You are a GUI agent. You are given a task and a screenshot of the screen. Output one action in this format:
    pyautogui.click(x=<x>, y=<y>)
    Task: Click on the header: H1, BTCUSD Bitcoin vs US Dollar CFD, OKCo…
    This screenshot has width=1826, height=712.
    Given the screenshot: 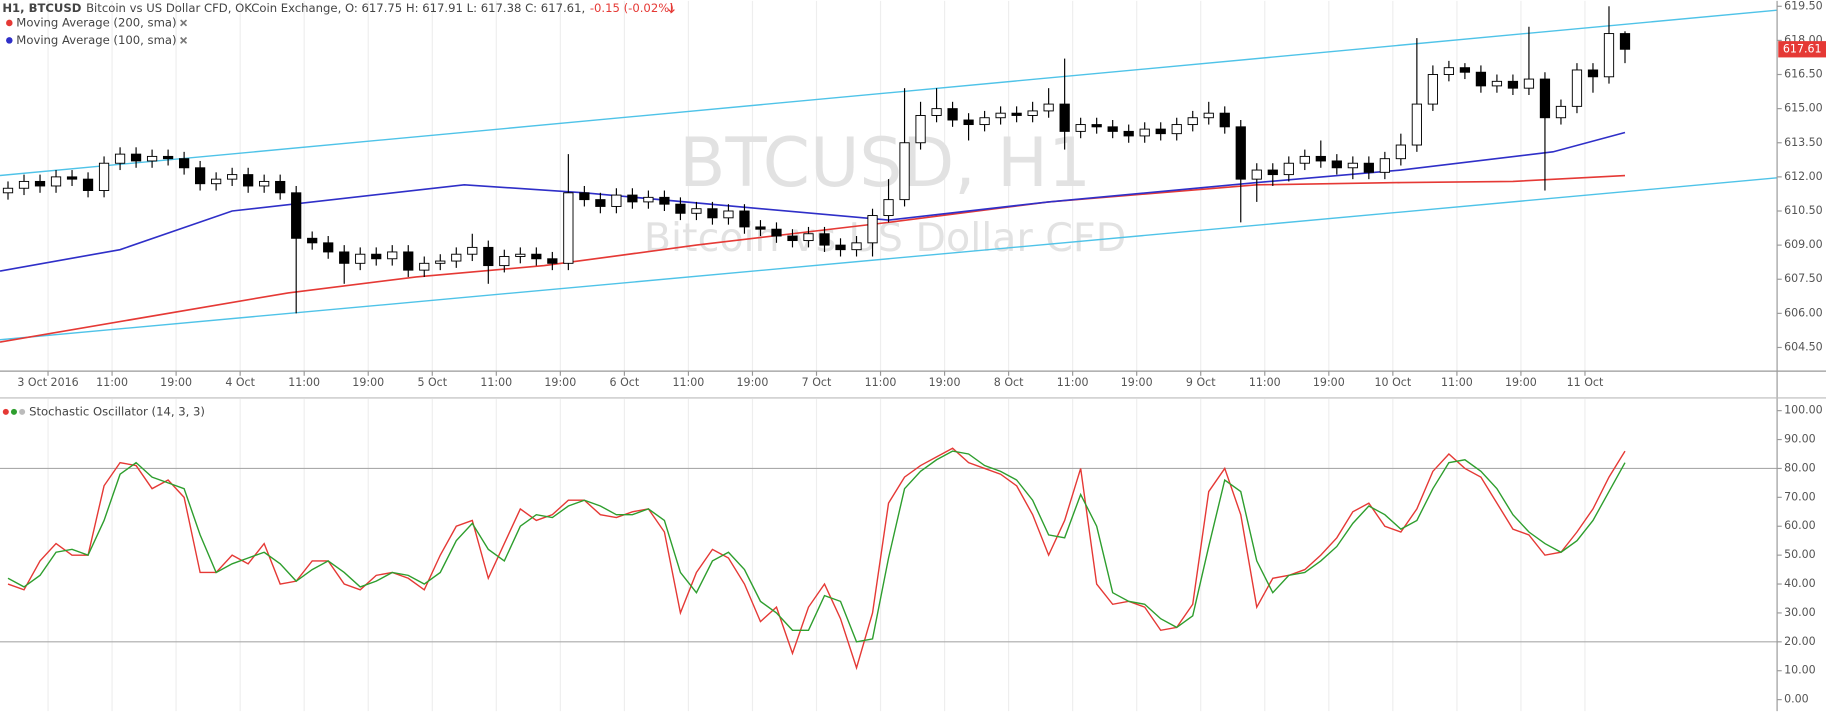 What is the action you would take?
    pyautogui.click(x=337, y=7)
    